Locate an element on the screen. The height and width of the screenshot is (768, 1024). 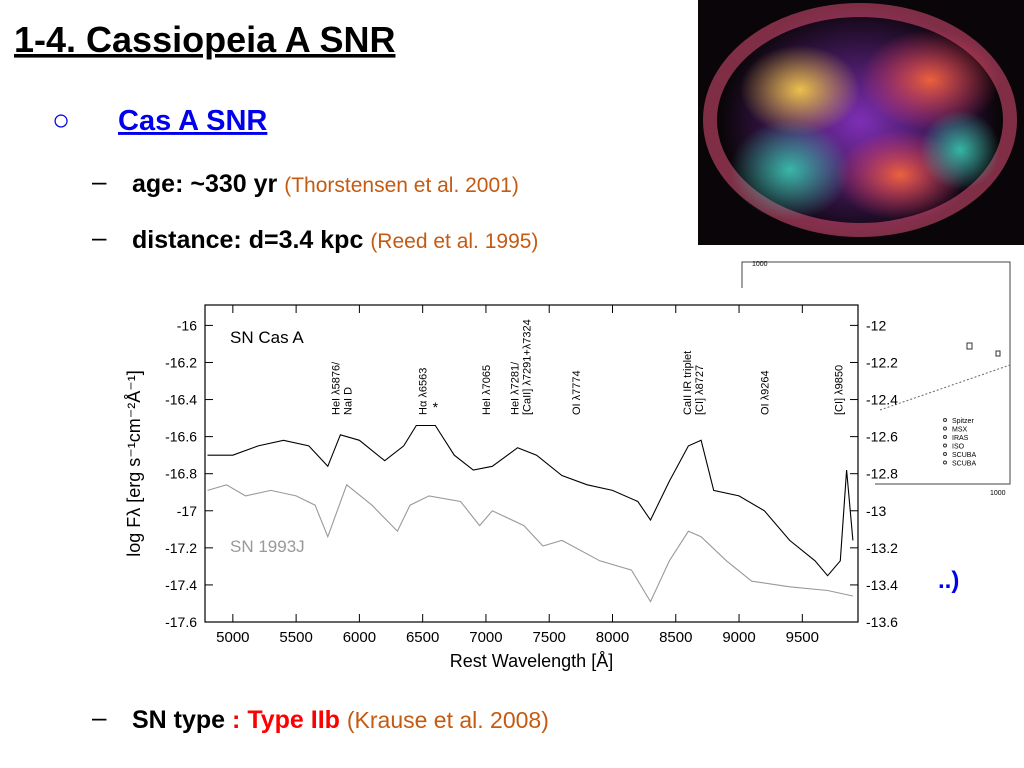
item-ref: (Reed et al. 1995) is located at coordinates (454, 241).